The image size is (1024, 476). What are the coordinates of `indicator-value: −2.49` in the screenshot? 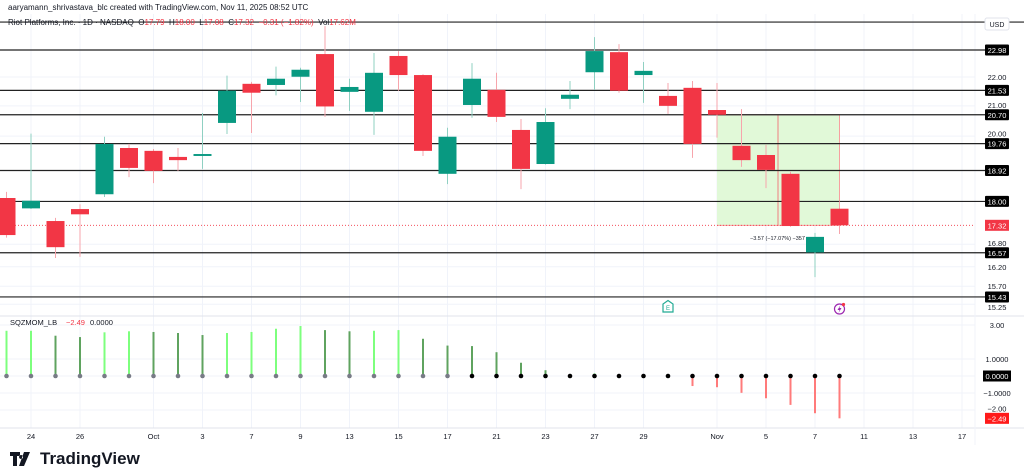 It's located at (75, 322).